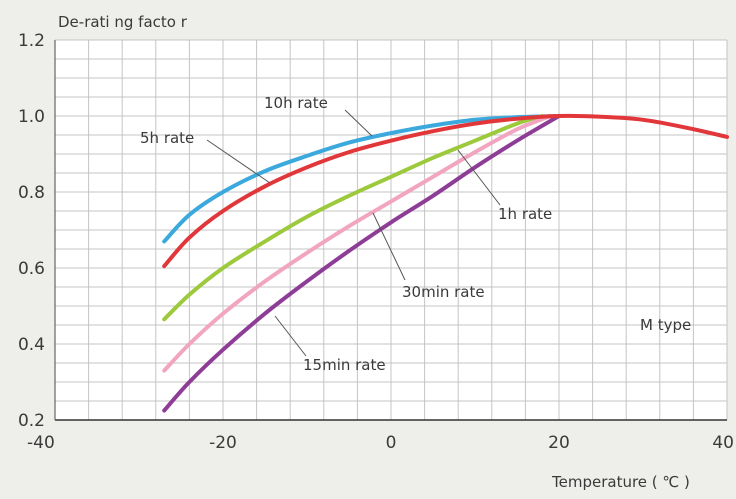 This screenshot has width=736, height=499. I want to click on y-tick-label: 1.0, so click(31, 117).